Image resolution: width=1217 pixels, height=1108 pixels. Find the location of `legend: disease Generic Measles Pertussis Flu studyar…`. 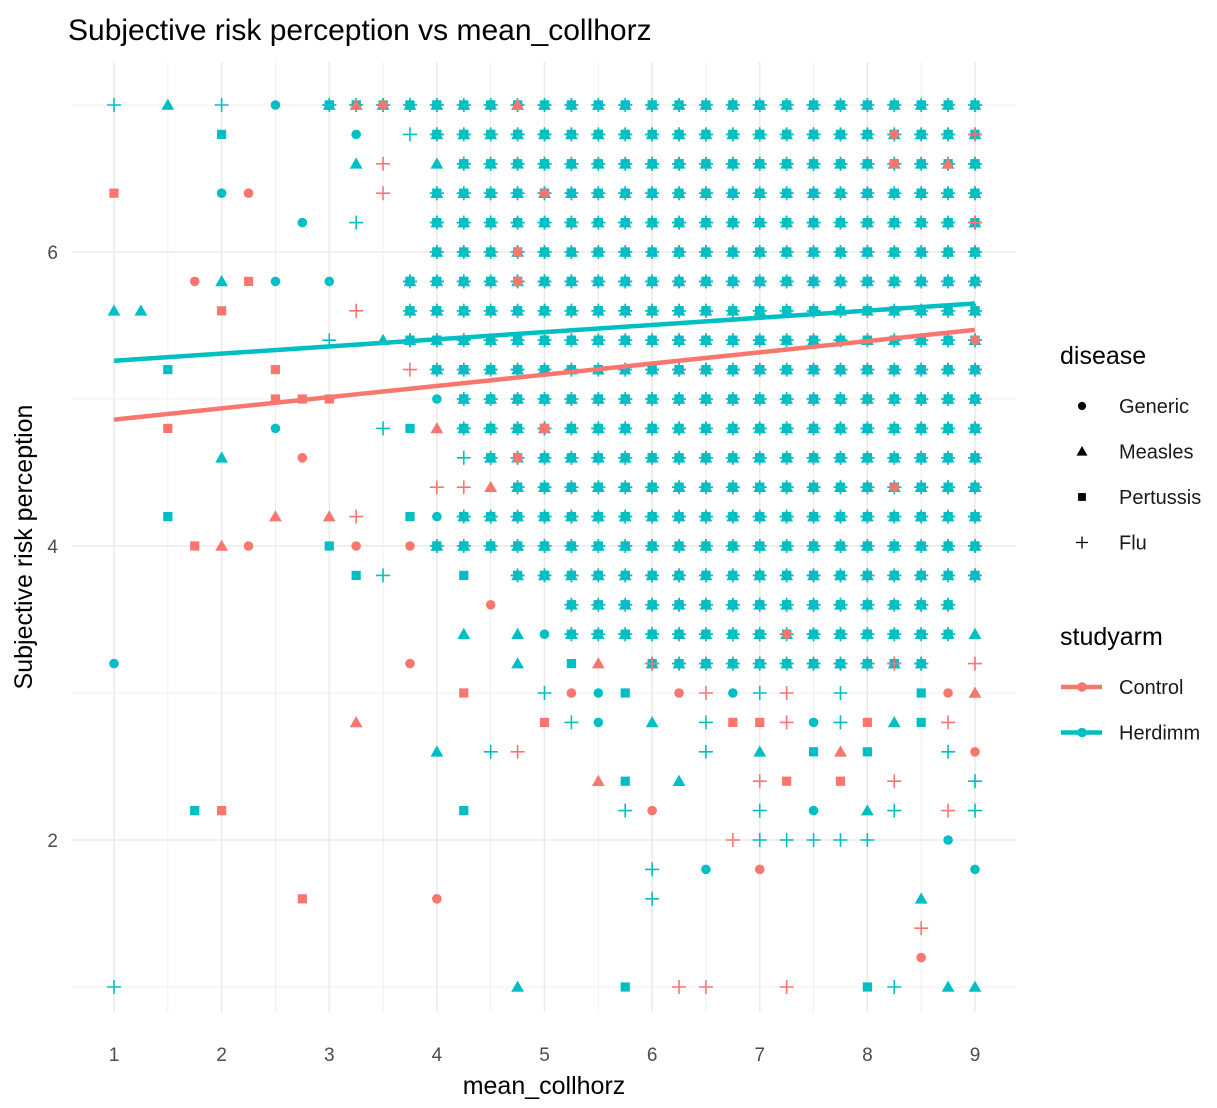

legend: disease Generic Measles Pertussis Flu studyar… is located at coordinates (1130, 543).